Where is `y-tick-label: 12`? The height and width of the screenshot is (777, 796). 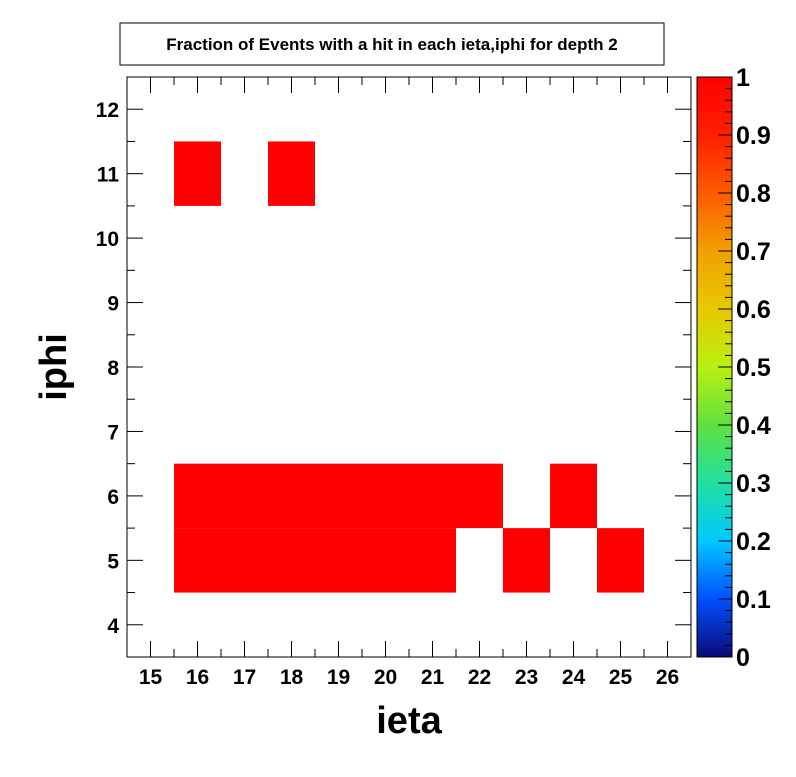
y-tick-label: 12 is located at coordinates (107, 110).